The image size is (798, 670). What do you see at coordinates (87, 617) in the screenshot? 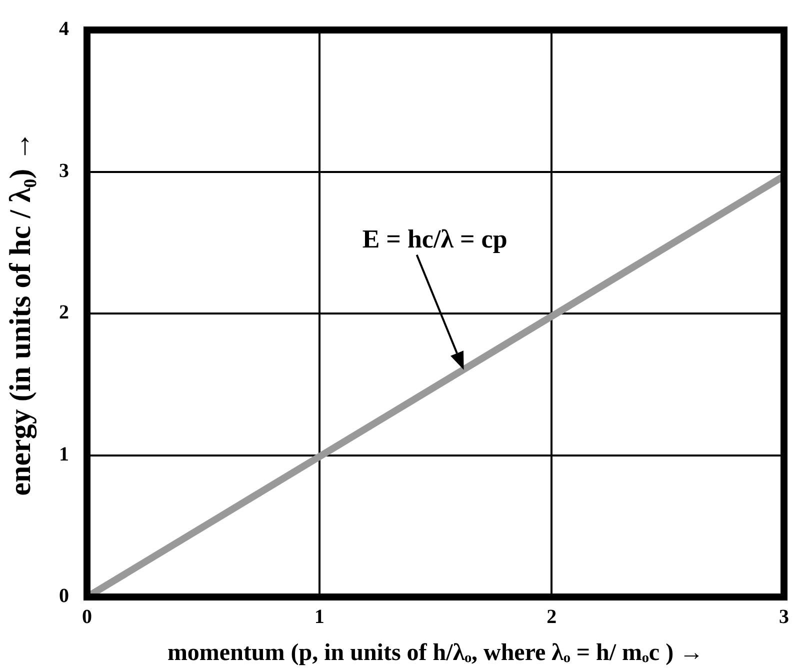
I see `x-tick-label: 0` at bounding box center [87, 617].